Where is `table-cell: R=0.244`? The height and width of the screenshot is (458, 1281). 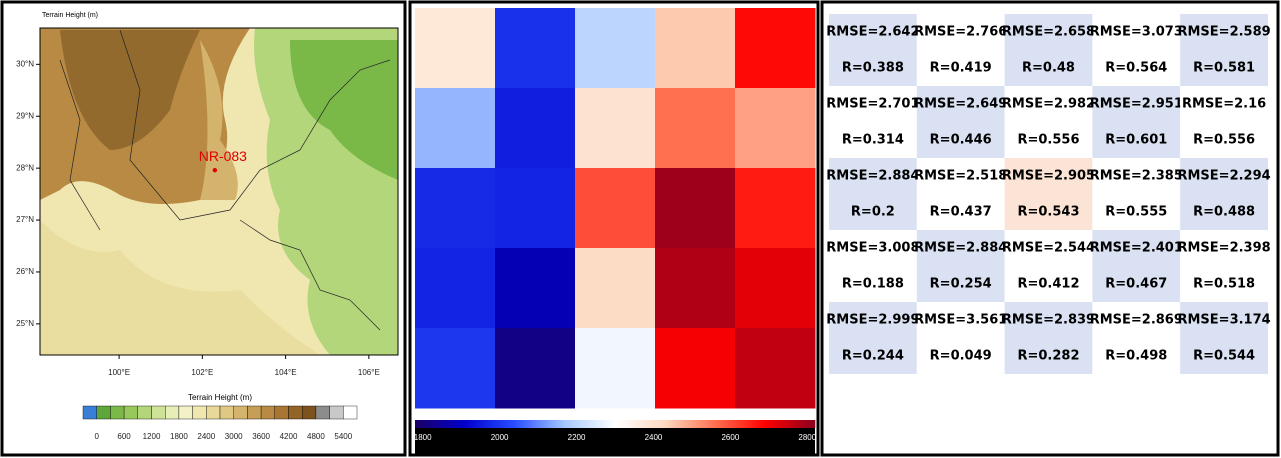
table-cell: R=0.244 is located at coordinates (873, 356).